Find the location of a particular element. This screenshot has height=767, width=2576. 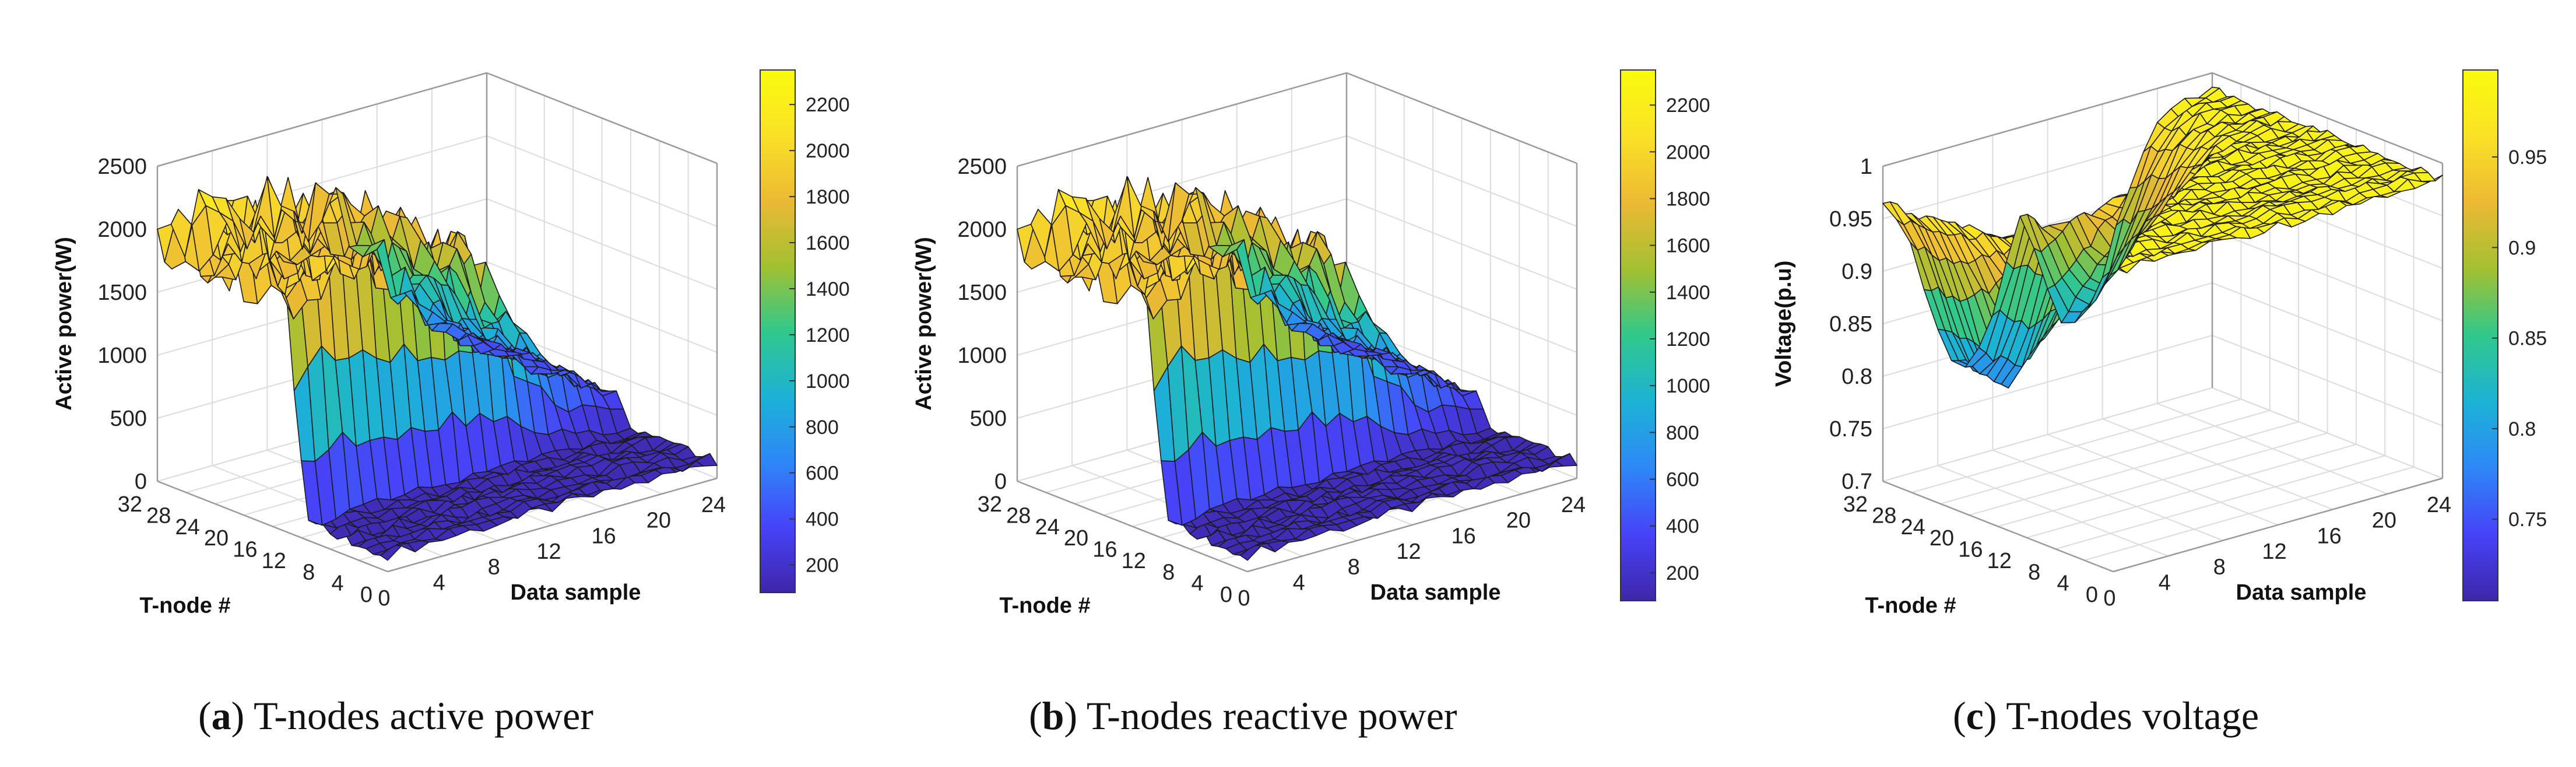

colorbar: 0.75 0.8 0.85 0.9 0.95 is located at coordinates (2504, 335).